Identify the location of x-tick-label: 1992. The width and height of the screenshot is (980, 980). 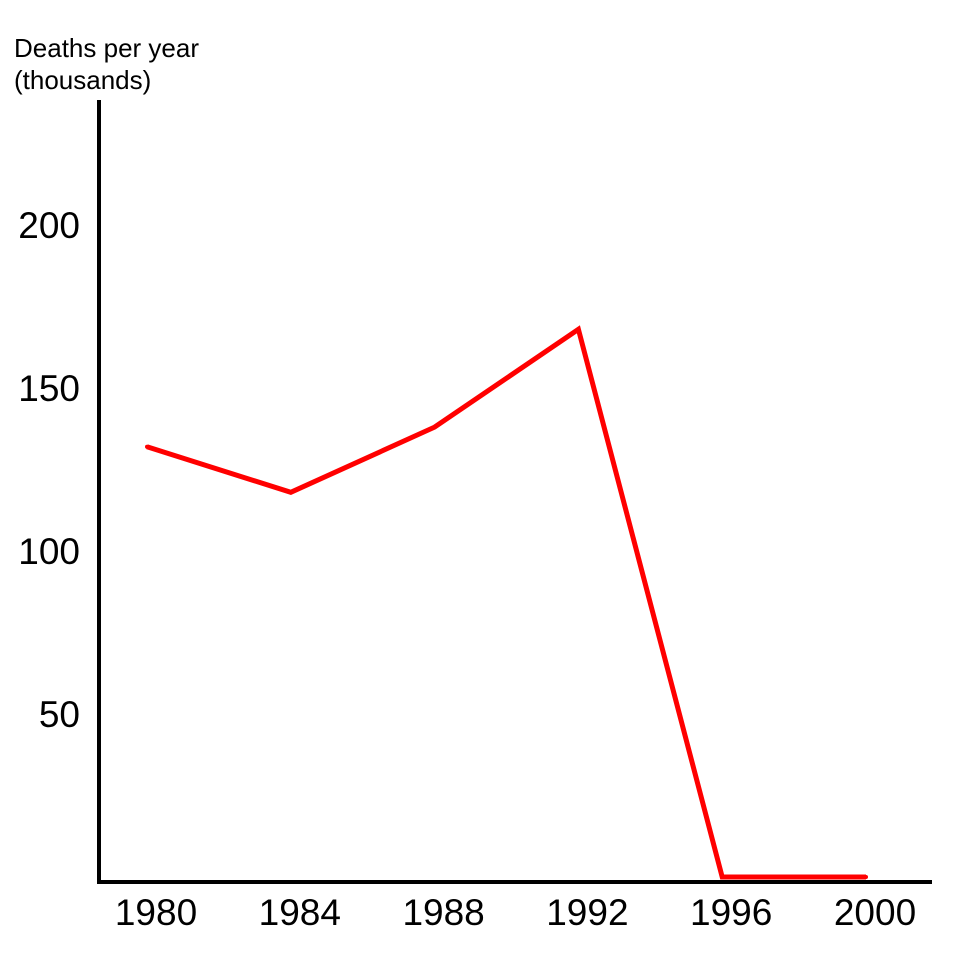
(587, 912).